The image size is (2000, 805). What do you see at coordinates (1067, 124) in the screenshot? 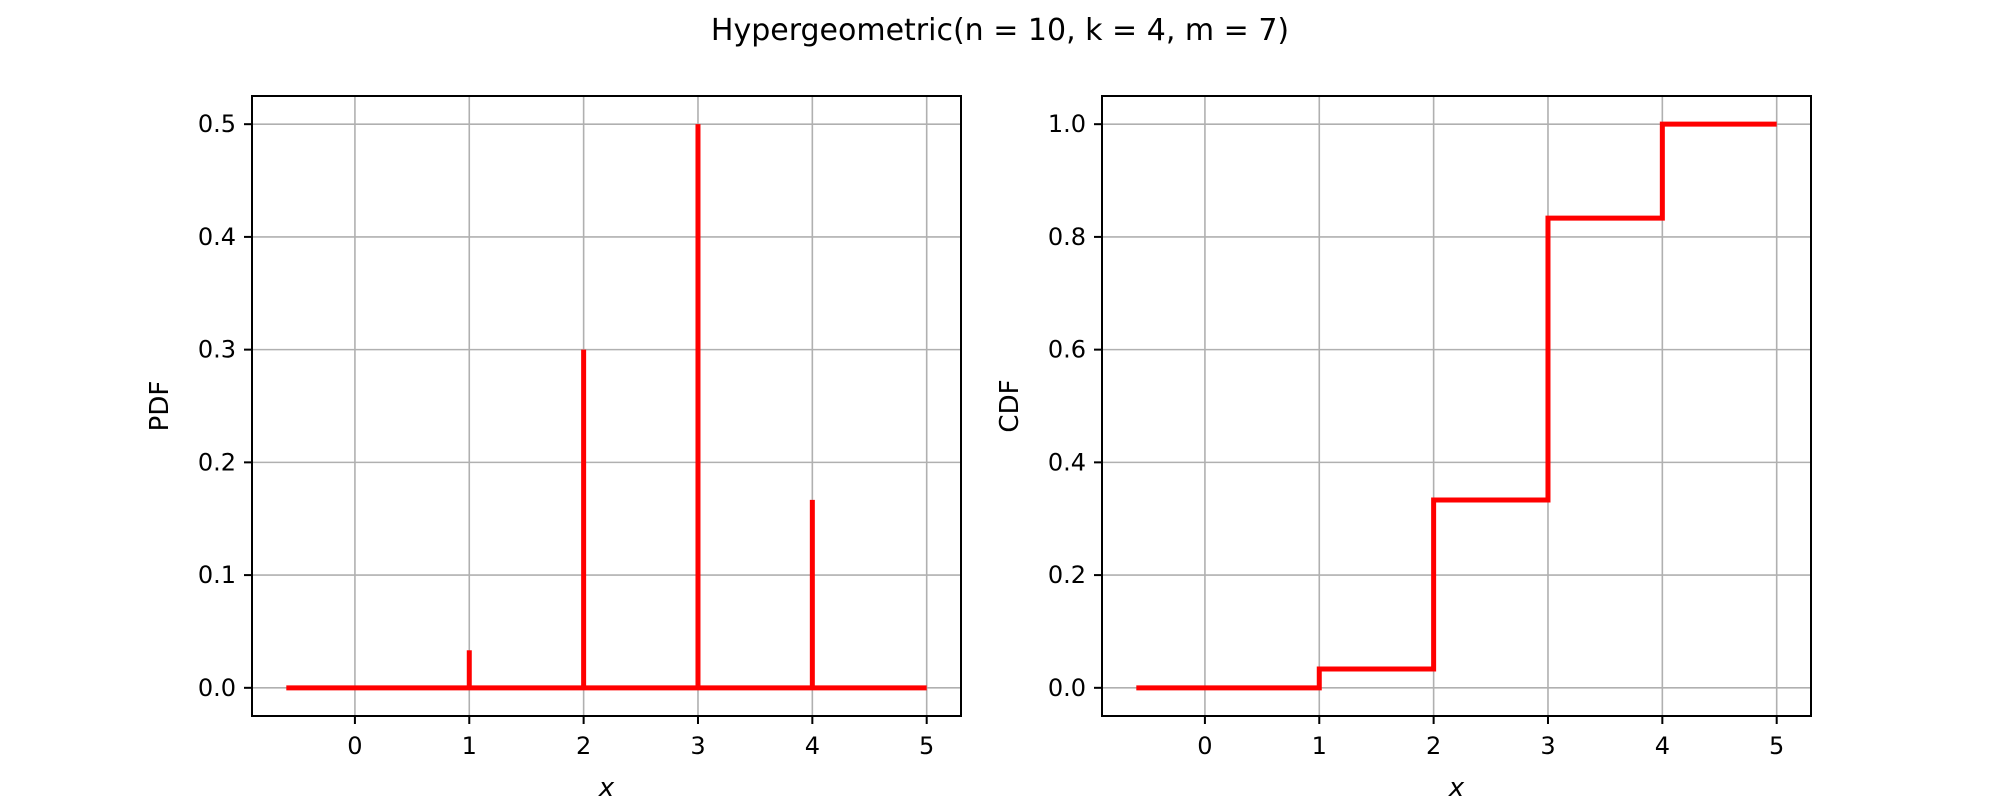
I see `cdf-y-tick-label: 1.0` at bounding box center [1067, 124].